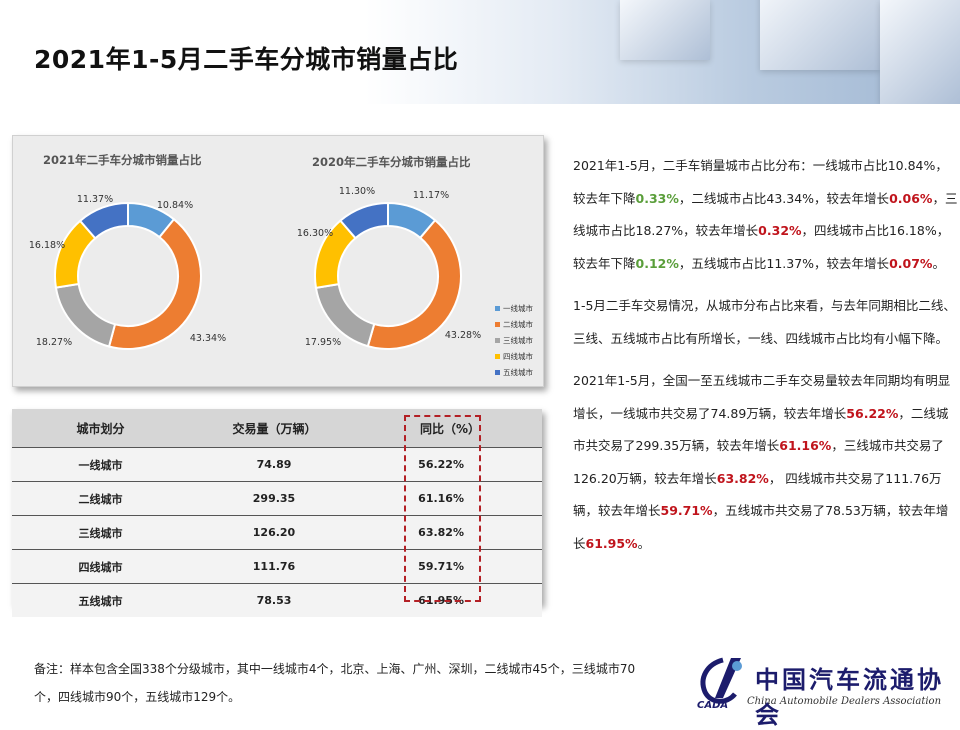  I want to click on slice-label: 16.30%, so click(315, 233).